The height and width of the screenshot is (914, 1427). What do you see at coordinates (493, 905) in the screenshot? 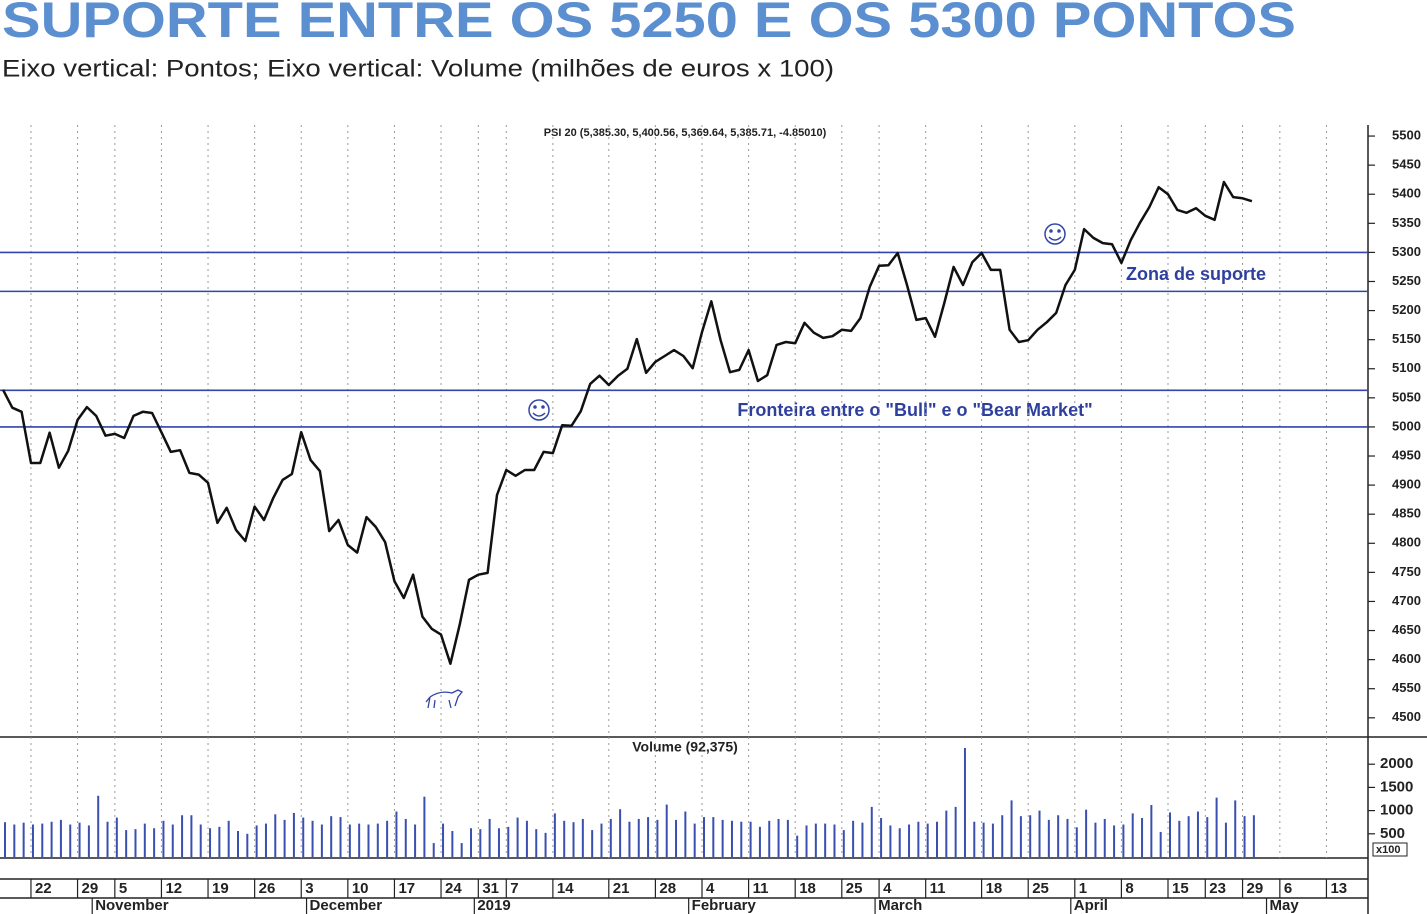
I see `month-label: 2019` at bounding box center [493, 905].